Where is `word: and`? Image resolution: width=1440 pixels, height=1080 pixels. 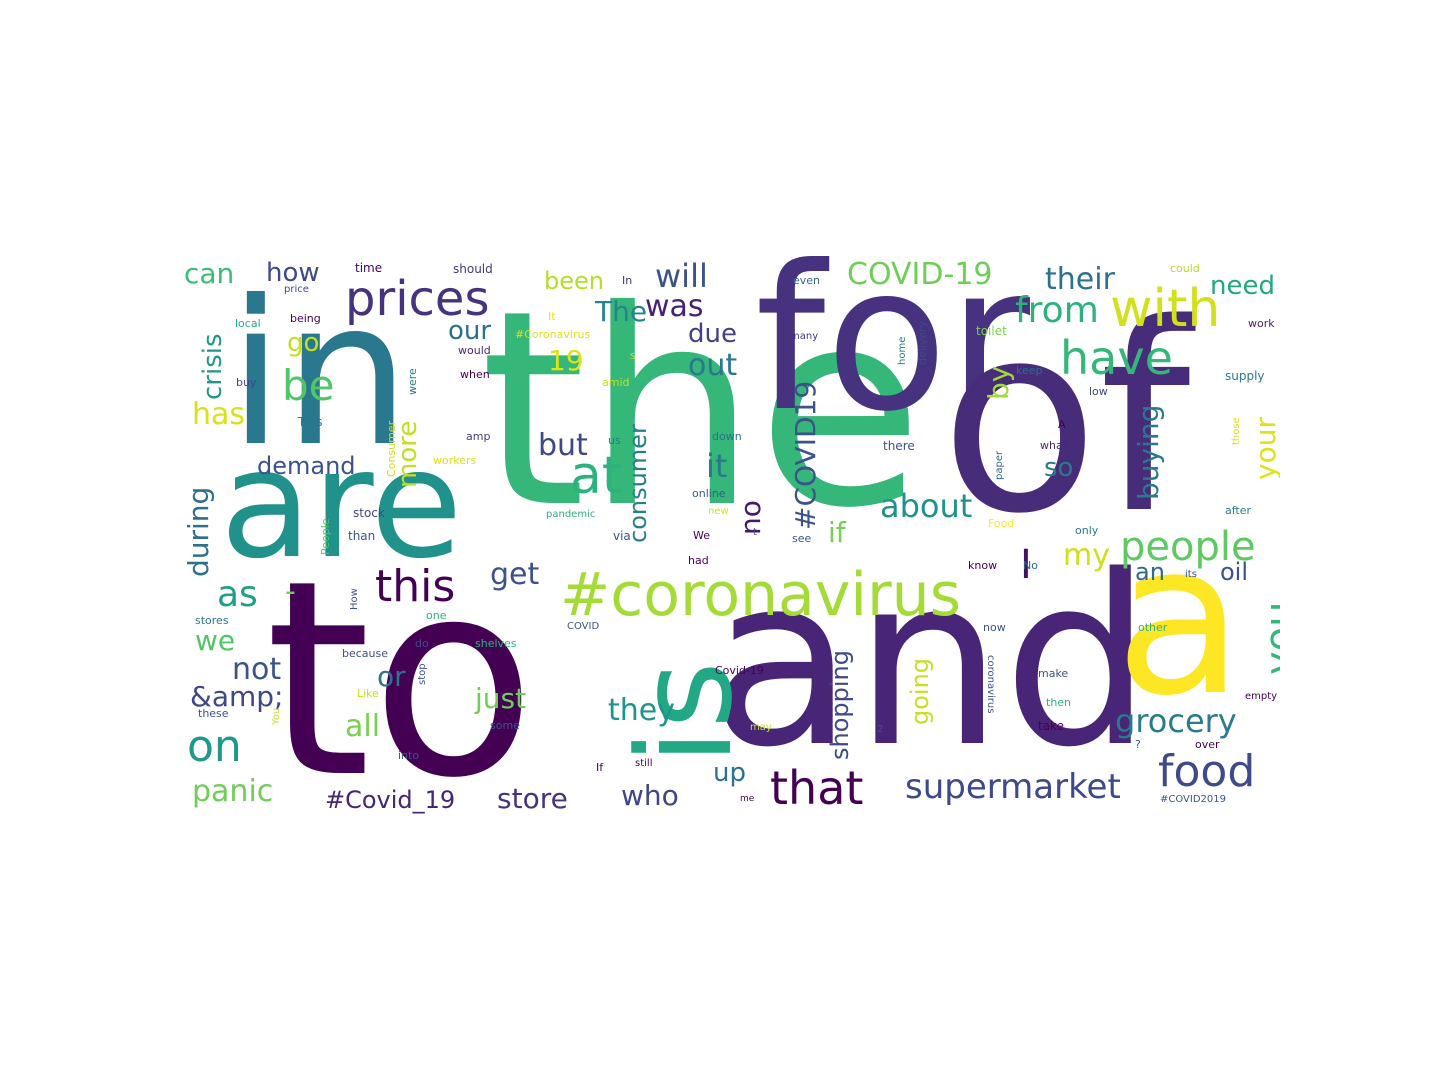
word: and is located at coordinates (931, 662).